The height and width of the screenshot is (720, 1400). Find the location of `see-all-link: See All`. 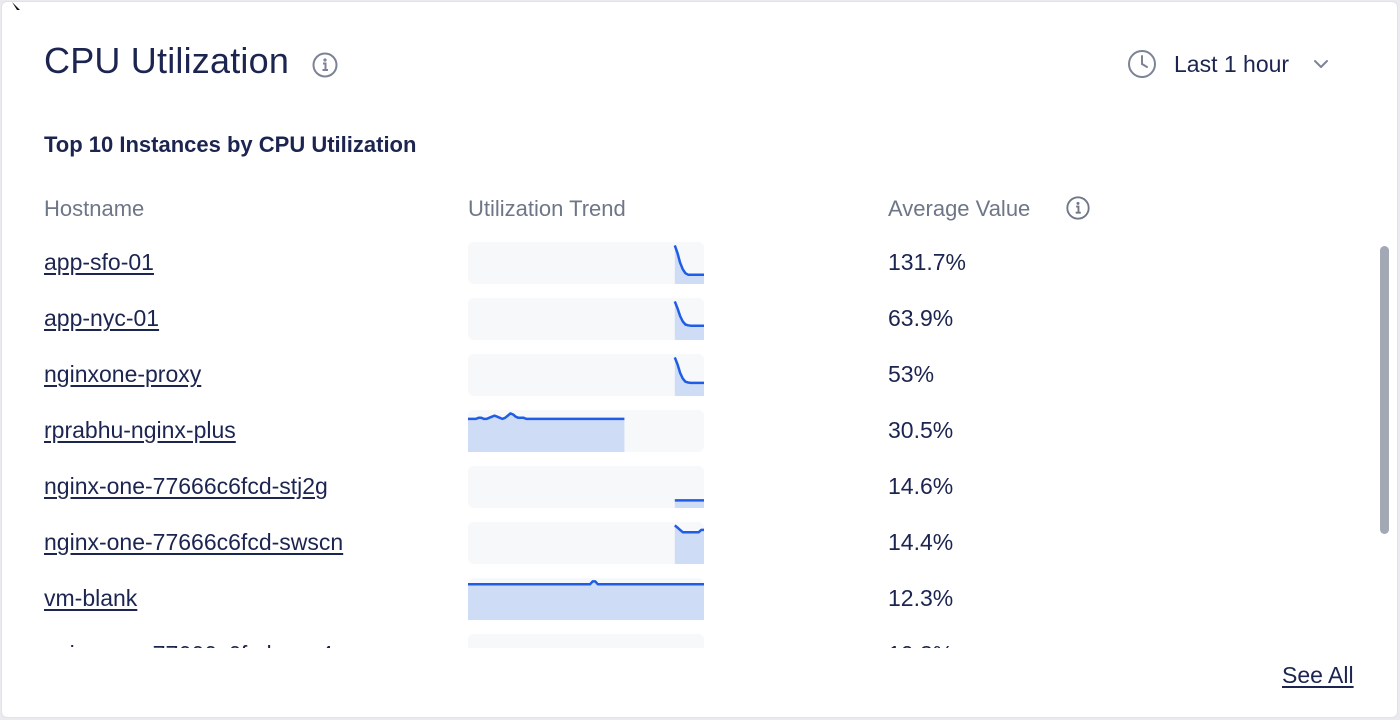

see-all-link: See All is located at coordinates (1318, 675).